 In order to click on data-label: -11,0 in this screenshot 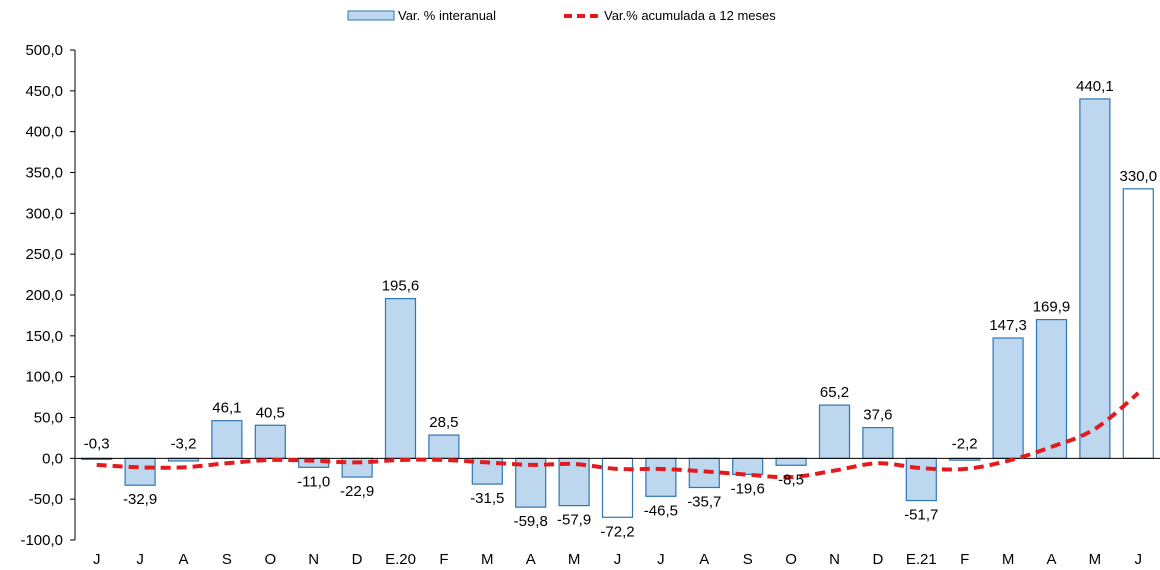, I will do `click(313, 481)`.